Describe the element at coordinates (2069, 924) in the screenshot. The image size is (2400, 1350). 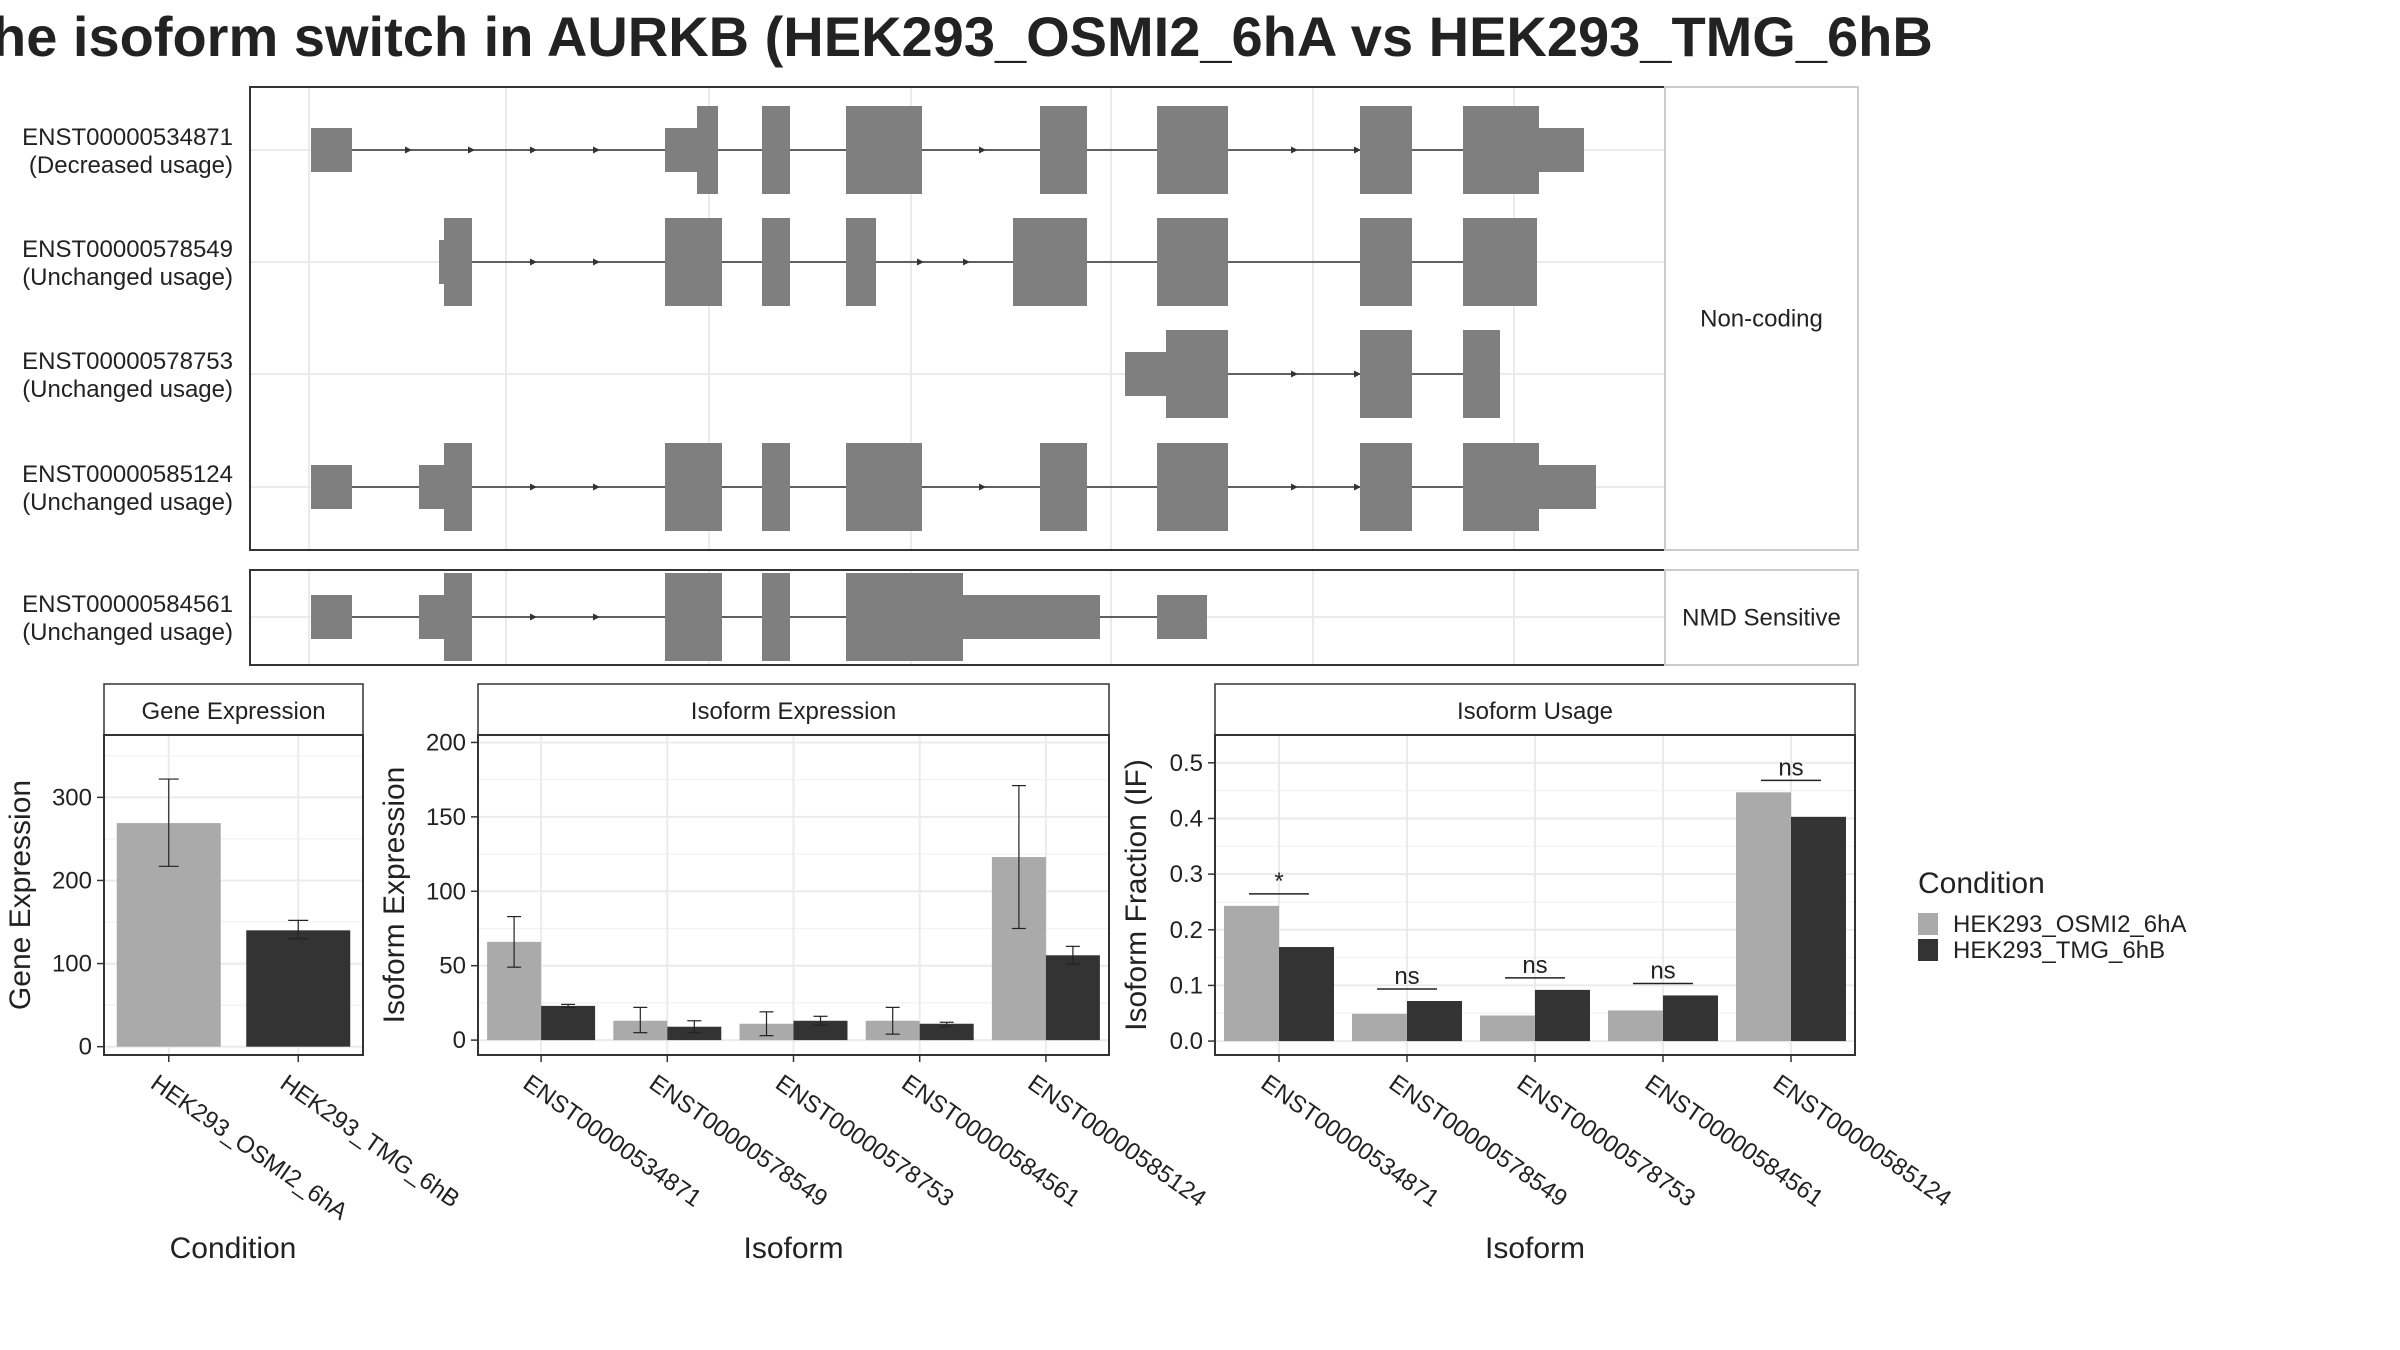
I see `legend-label: HEK293_OSMI2_6hA` at that location.